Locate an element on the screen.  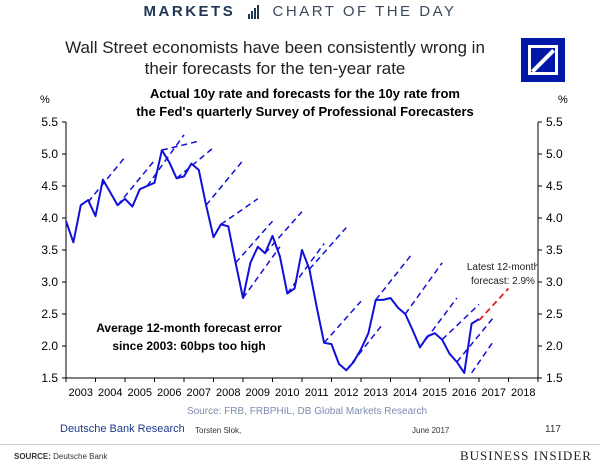
footer-author: Torsten Slok, is located at coordinates (218, 430).